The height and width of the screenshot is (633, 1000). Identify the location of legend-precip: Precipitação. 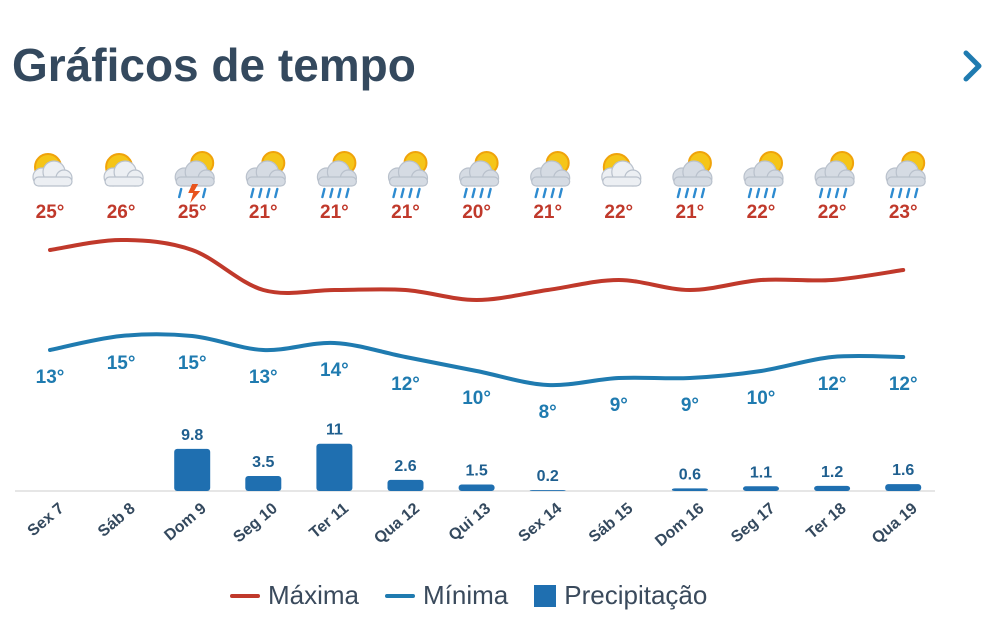
(620, 595).